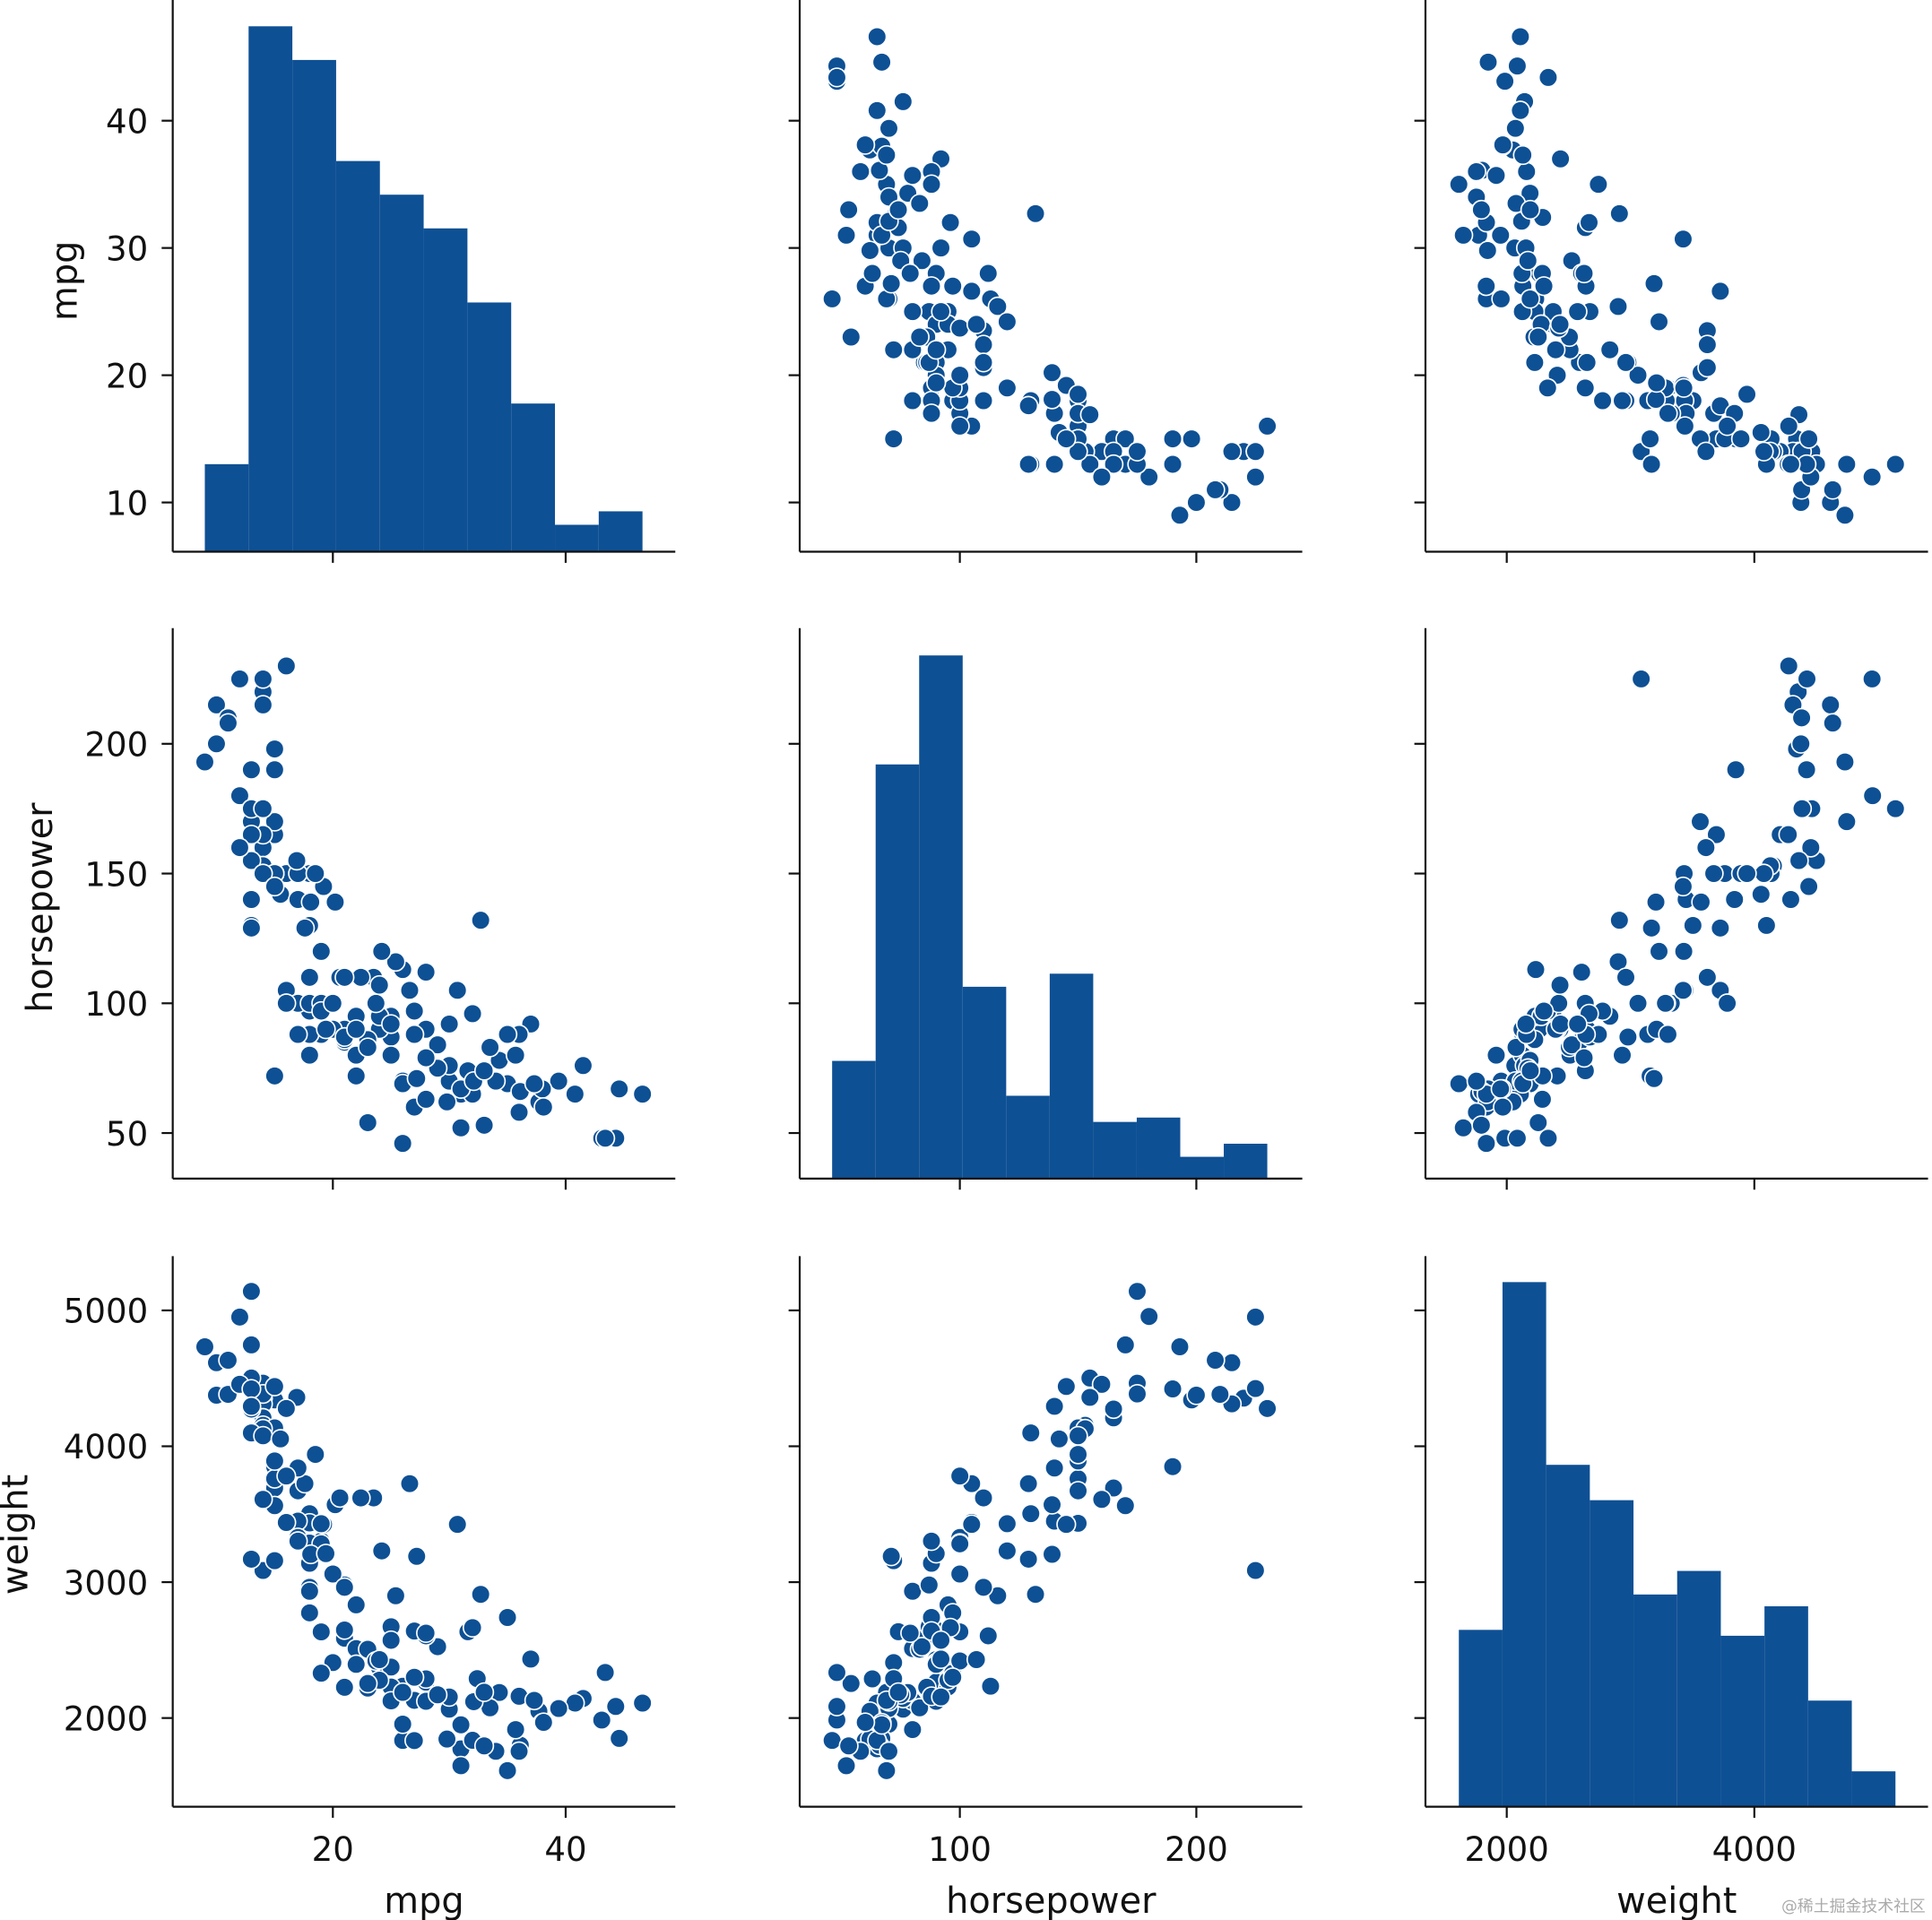 This screenshot has height=1920, width=1932. What do you see at coordinates (1671, 282) in the screenshot?
I see `panel-mpg-vs-weight` at bounding box center [1671, 282].